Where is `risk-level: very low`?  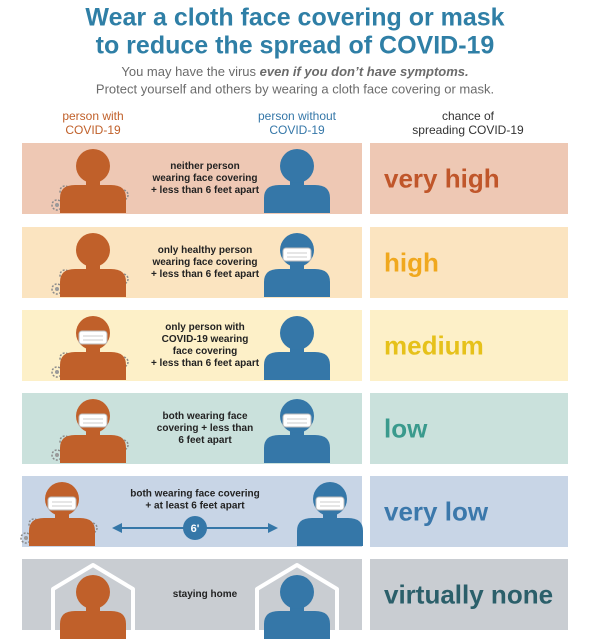
risk-level: very low is located at coordinates (436, 511).